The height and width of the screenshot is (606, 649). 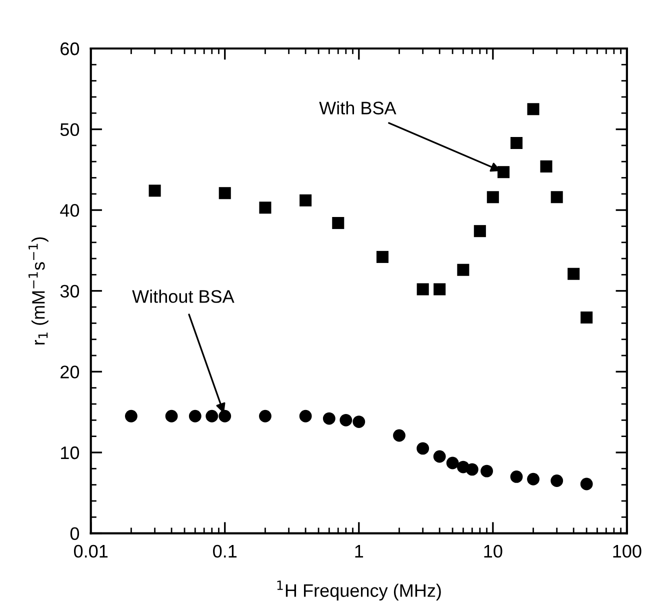 What do you see at coordinates (70, 210) in the screenshot?
I see `y-tick-label: 40` at bounding box center [70, 210].